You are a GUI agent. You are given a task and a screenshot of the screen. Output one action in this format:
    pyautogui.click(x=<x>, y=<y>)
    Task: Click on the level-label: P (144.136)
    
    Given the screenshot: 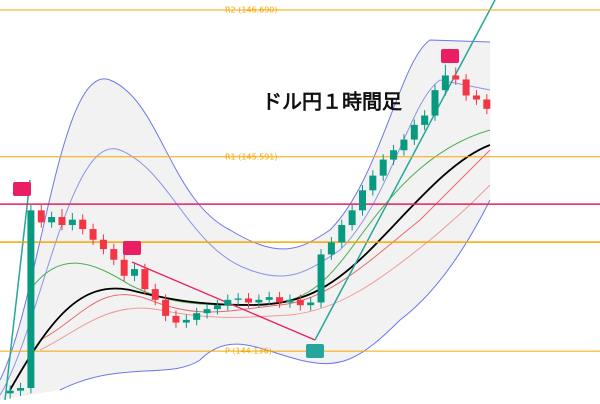 What is the action you would take?
    pyautogui.click(x=248, y=351)
    